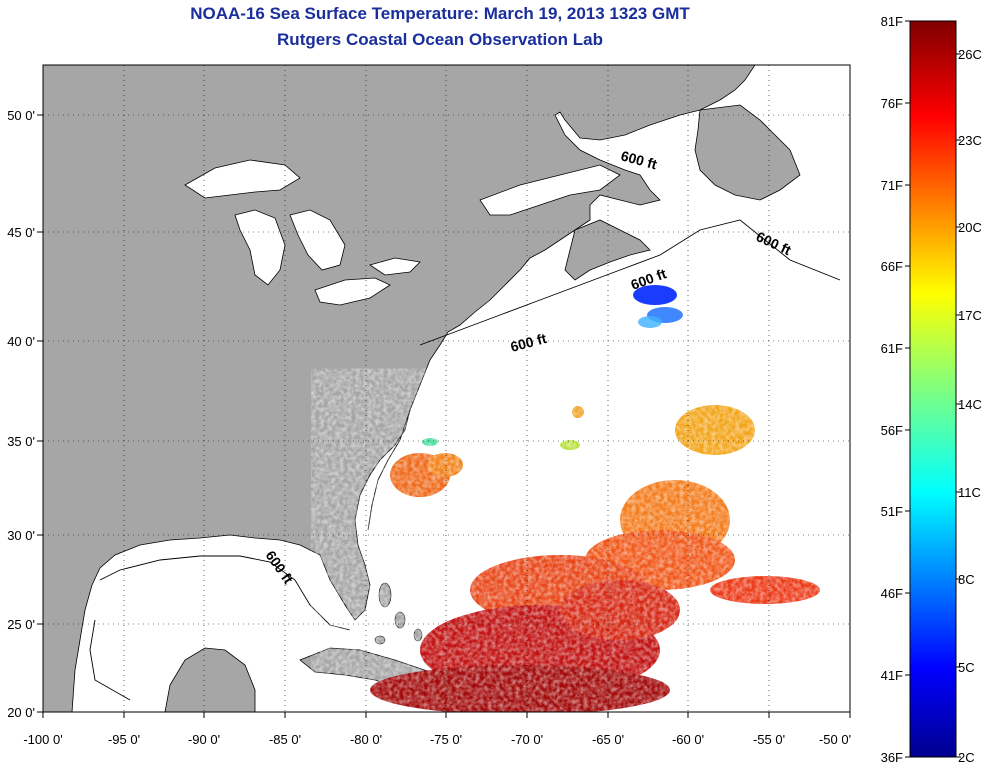 Image resolution: width=984 pixels, height=770 pixels. What do you see at coordinates (21, 115) in the screenshot?
I see `lat-label: 50 0'` at bounding box center [21, 115].